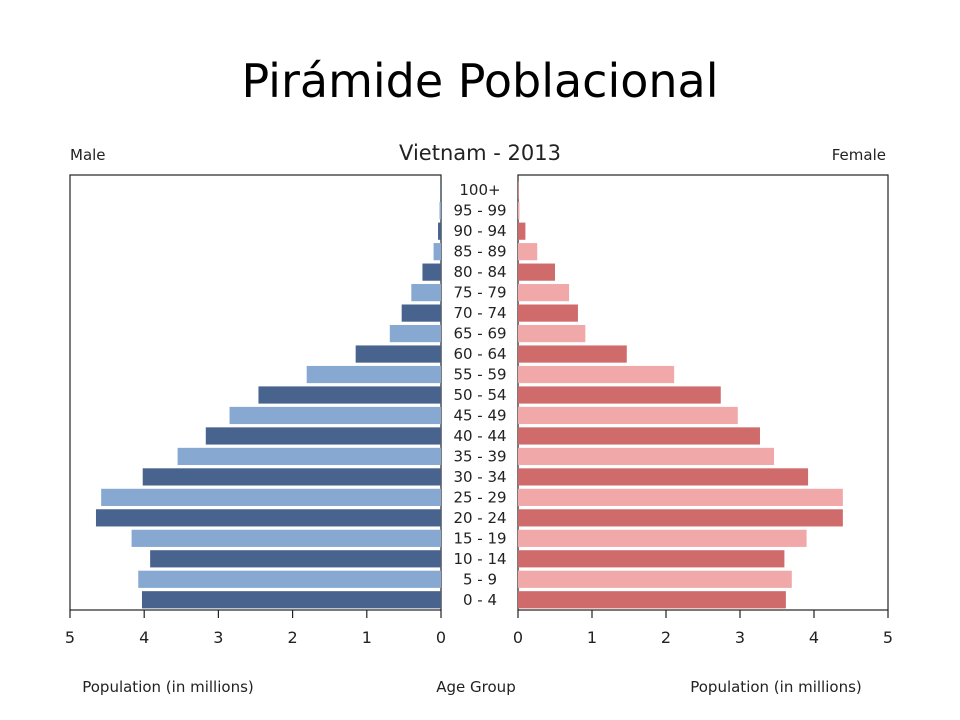 This screenshot has height=720, width=960. Describe the element at coordinates (814, 637) in the screenshot. I see `female-x-tick-label: 4` at that location.